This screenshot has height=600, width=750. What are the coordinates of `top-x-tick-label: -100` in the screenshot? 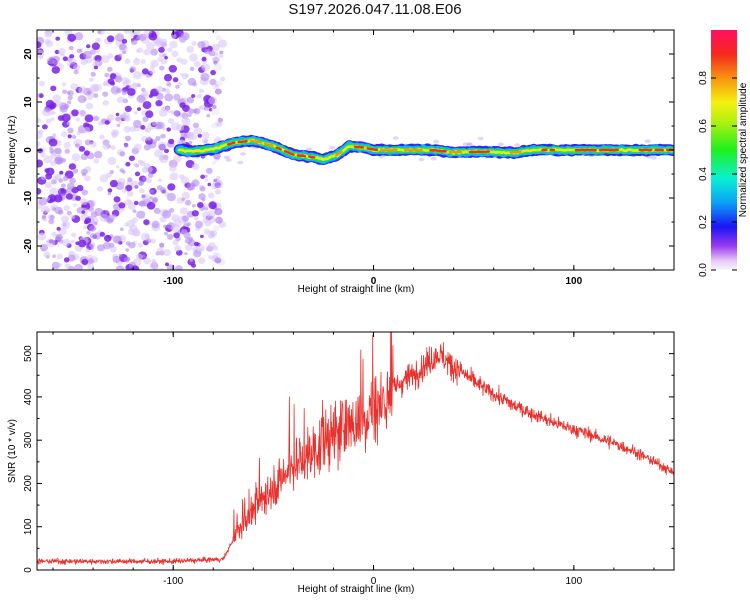 It's located at (173, 281).